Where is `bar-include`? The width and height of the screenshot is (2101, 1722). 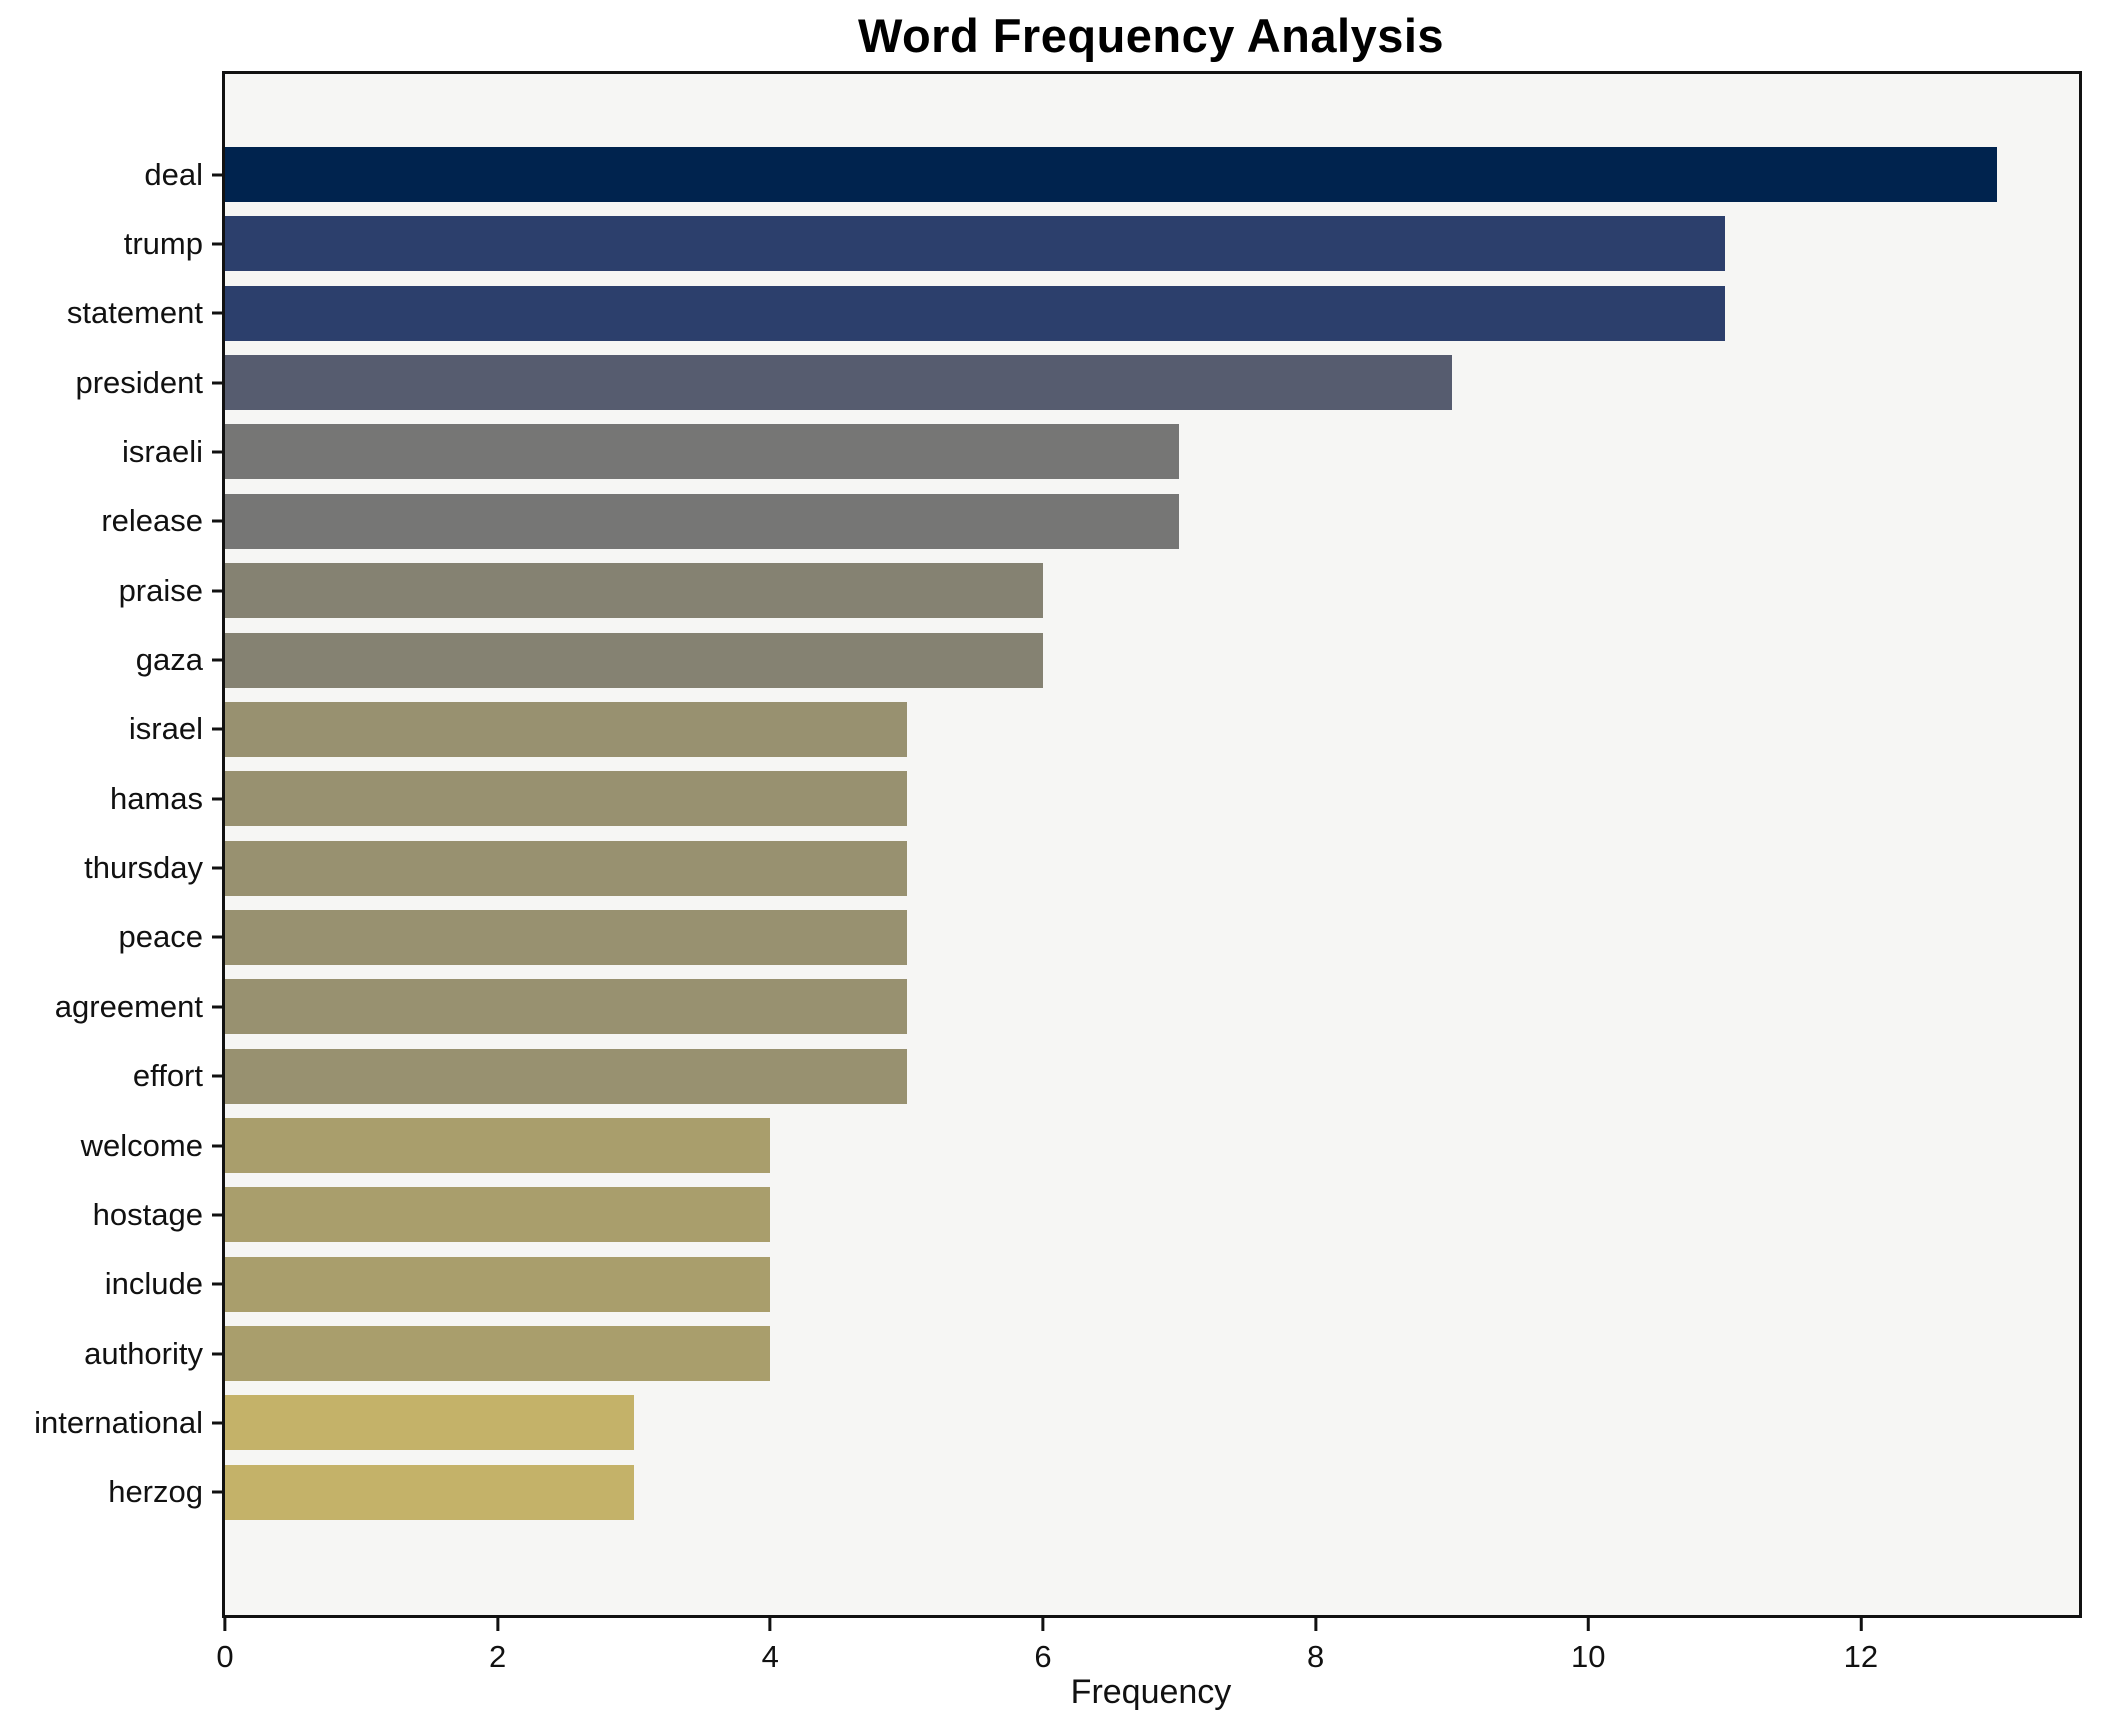 bar-include is located at coordinates (498, 1284).